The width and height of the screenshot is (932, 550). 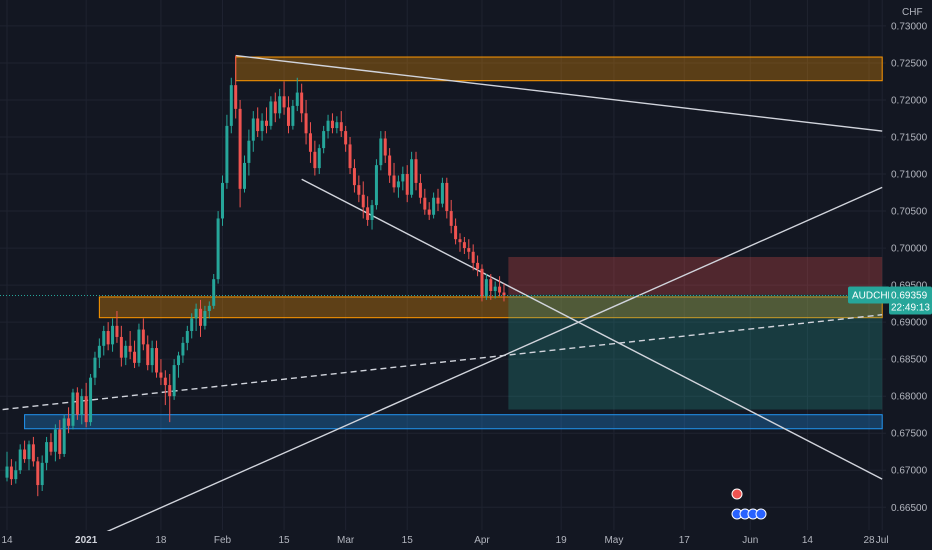 What do you see at coordinates (761, 514) in the screenshot?
I see `event-marker-icon` at bounding box center [761, 514].